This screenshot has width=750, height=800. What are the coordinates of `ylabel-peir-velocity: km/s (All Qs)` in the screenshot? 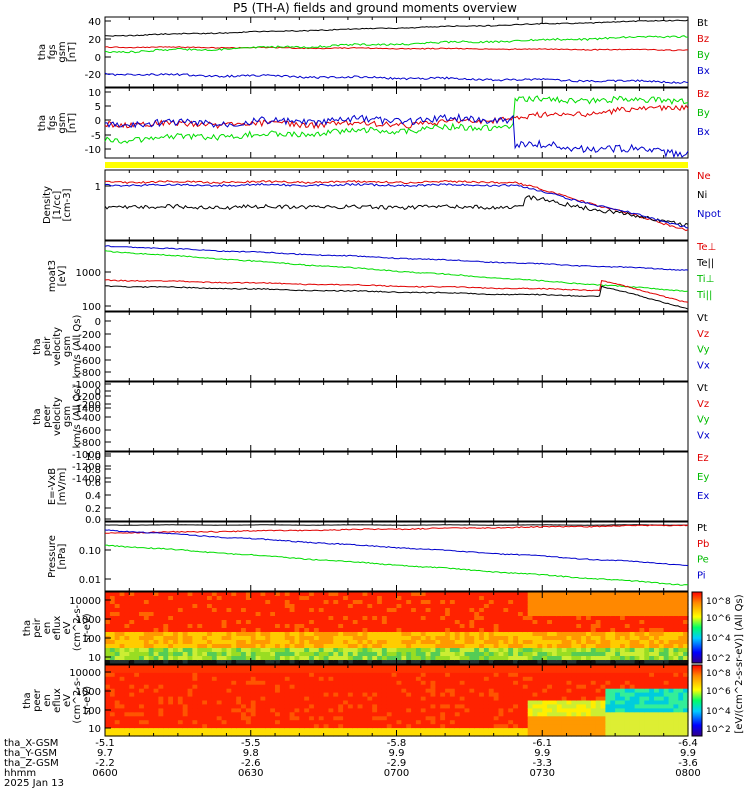 It's located at (77, 347).